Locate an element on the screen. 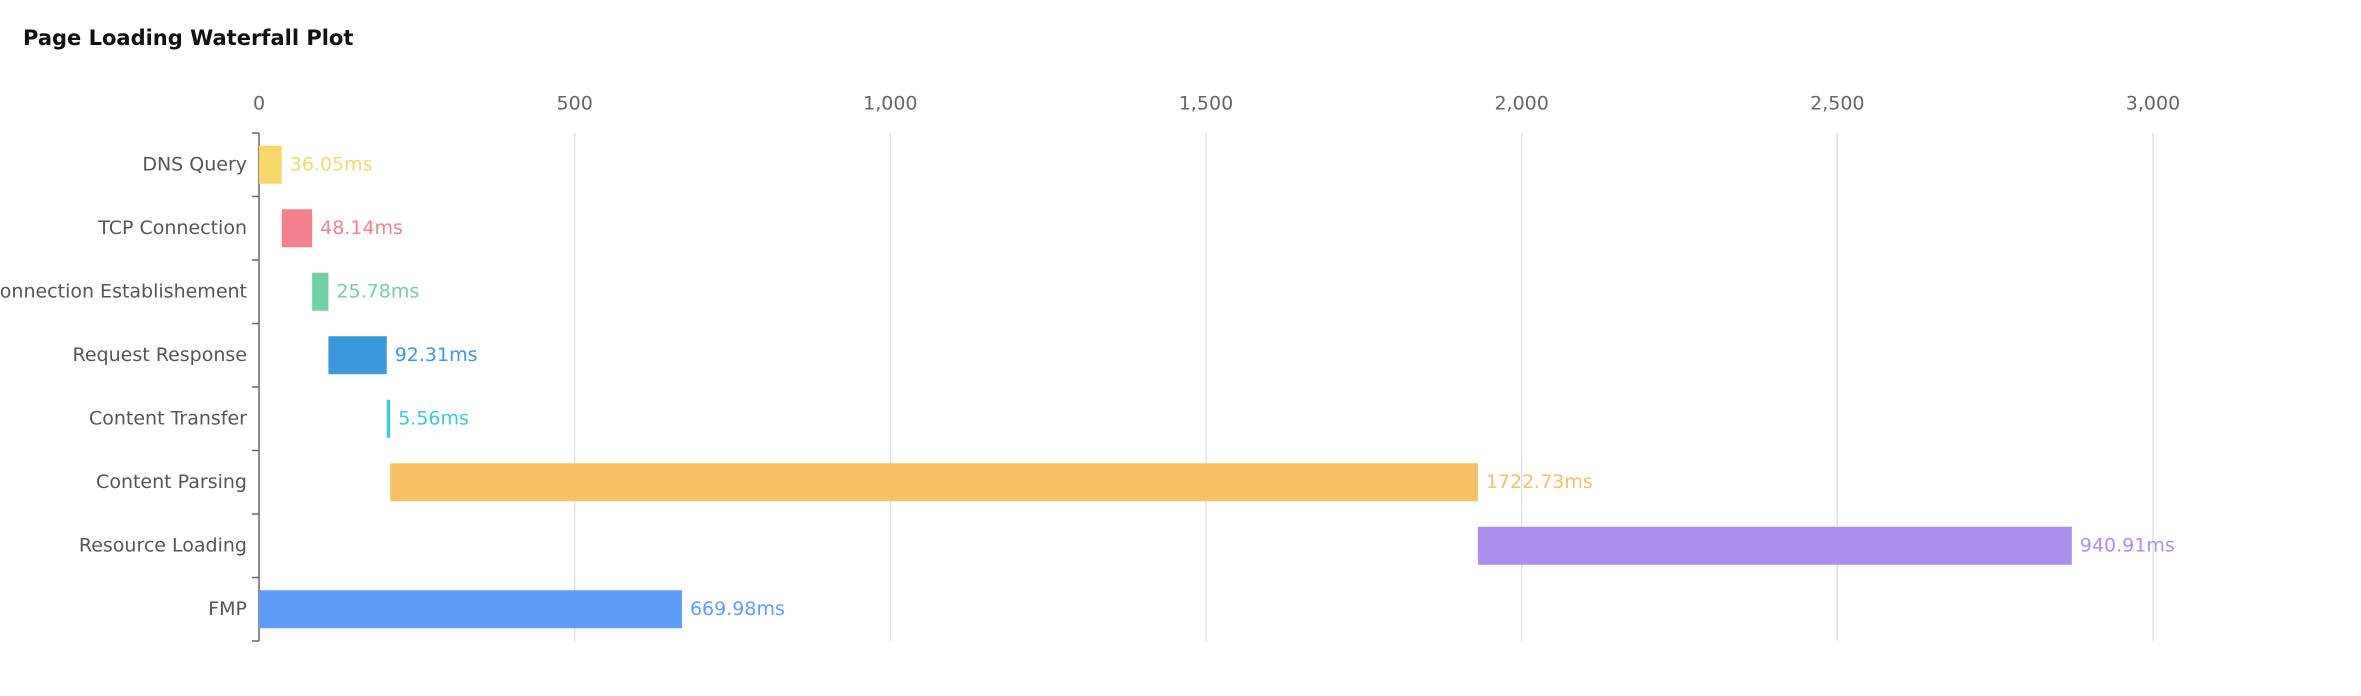  x-tick-label: 3,000 is located at coordinates (2153, 104).